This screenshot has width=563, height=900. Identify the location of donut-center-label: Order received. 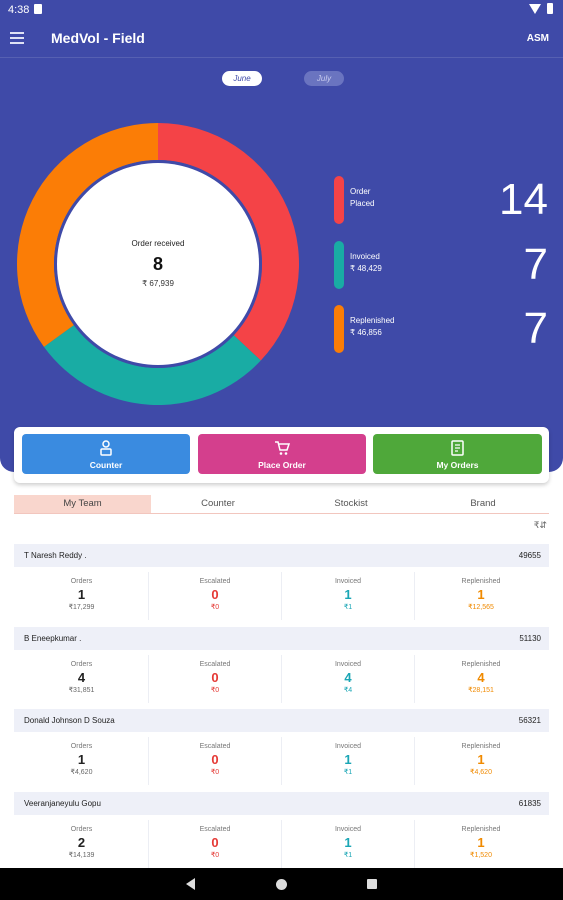
(158, 243).